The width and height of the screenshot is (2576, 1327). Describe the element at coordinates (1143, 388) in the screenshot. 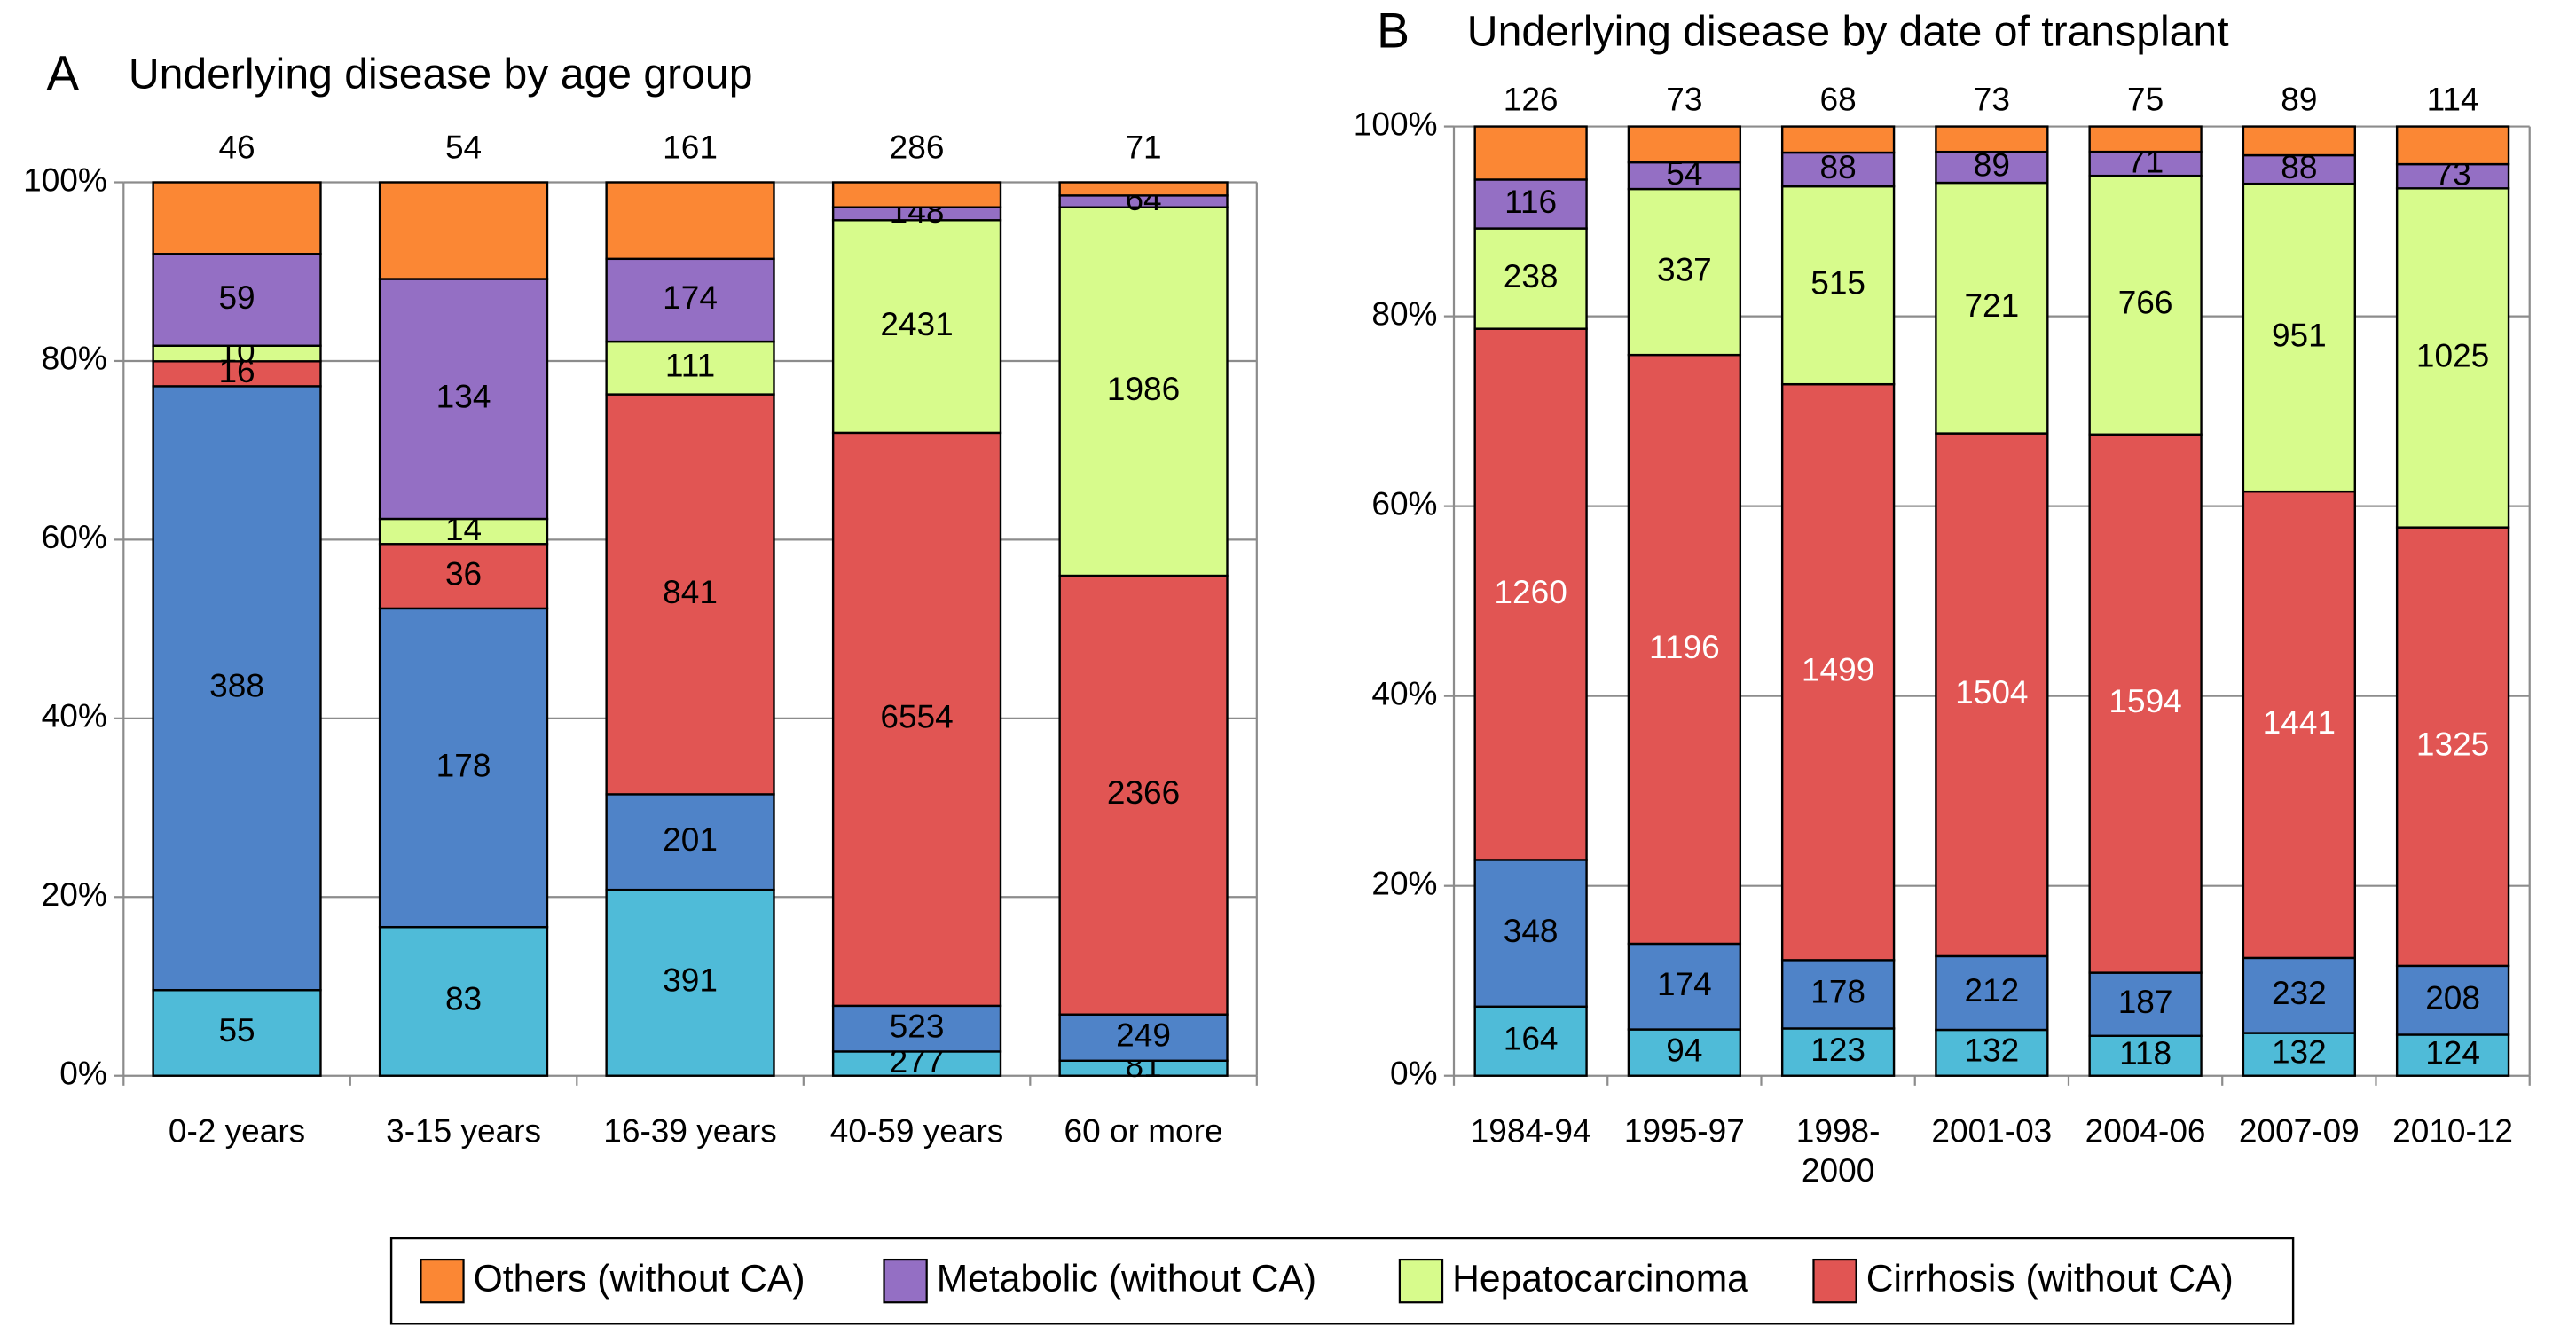

I see `data-label: 1986` at that location.